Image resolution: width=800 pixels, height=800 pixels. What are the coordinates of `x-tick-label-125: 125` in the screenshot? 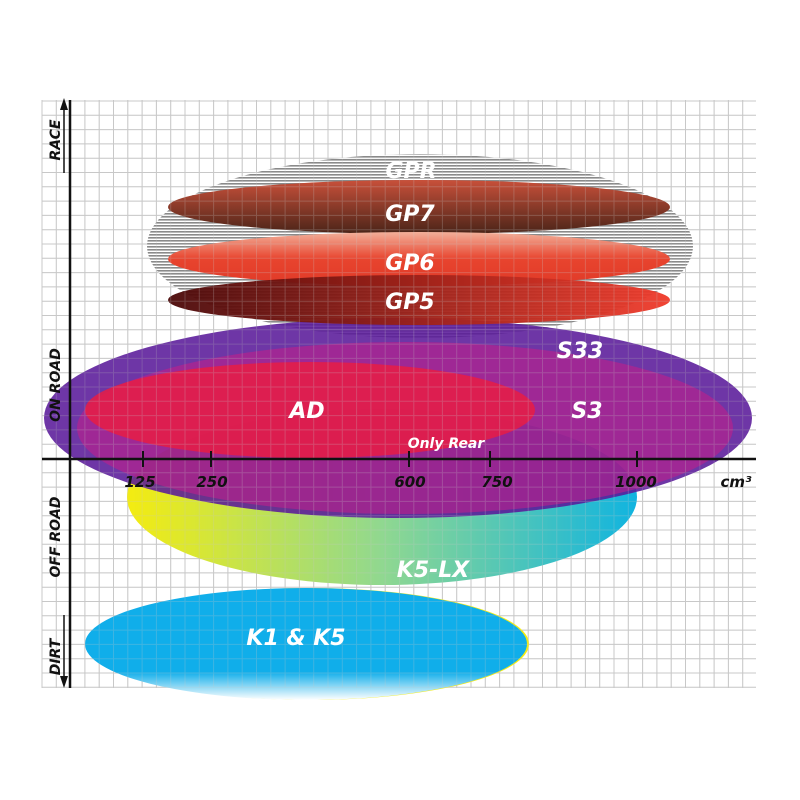 It's located at (139, 482).